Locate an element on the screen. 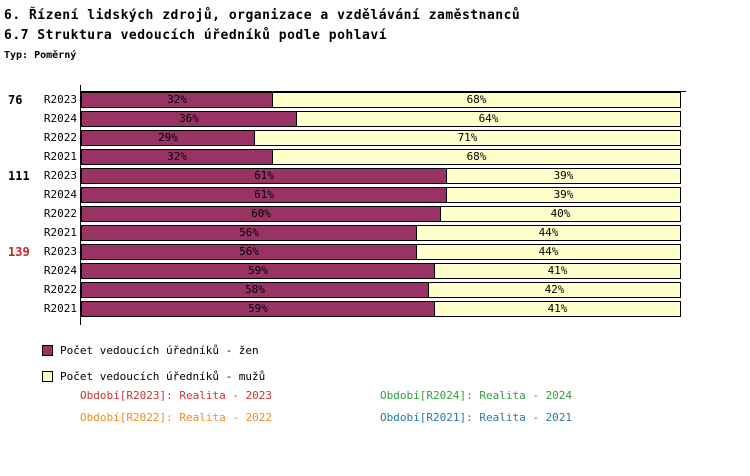 The image size is (750, 476). stacked-bar: 60% 40% is located at coordinates (381, 214).